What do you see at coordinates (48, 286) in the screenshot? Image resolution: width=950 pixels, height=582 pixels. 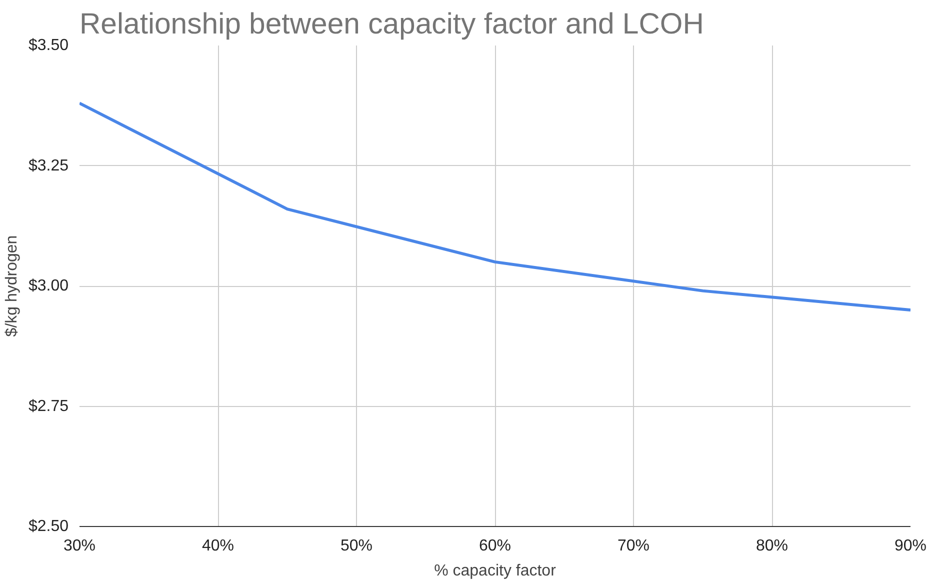 I see `y-tick-label: $3.00` at bounding box center [48, 286].